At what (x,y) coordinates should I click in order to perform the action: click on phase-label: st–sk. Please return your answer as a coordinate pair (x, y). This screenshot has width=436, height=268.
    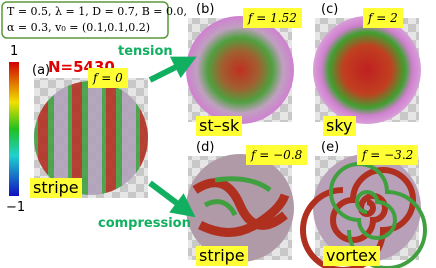
    Looking at the image, I should click on (219, 126).